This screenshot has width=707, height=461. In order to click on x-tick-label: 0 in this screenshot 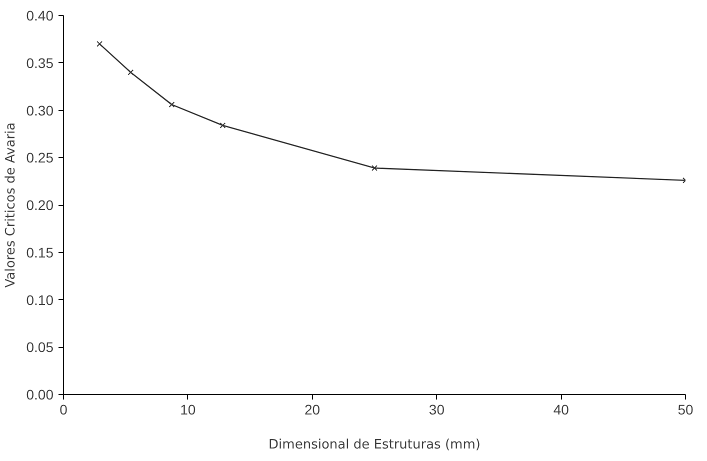, I will do `click(64, 410)`.